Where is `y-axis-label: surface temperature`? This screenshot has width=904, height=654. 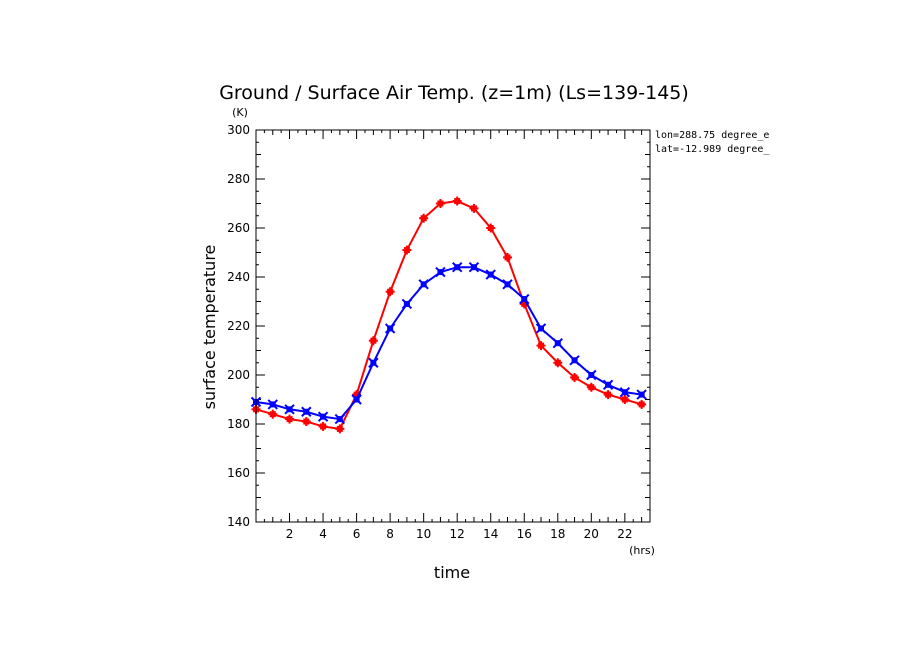
y-axis-label: surface temperature is located at coordinates (209, 327).